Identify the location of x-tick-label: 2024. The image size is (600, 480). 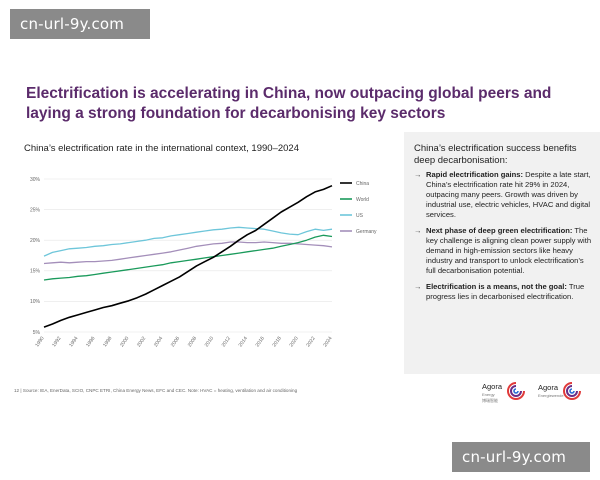
(327, 342).